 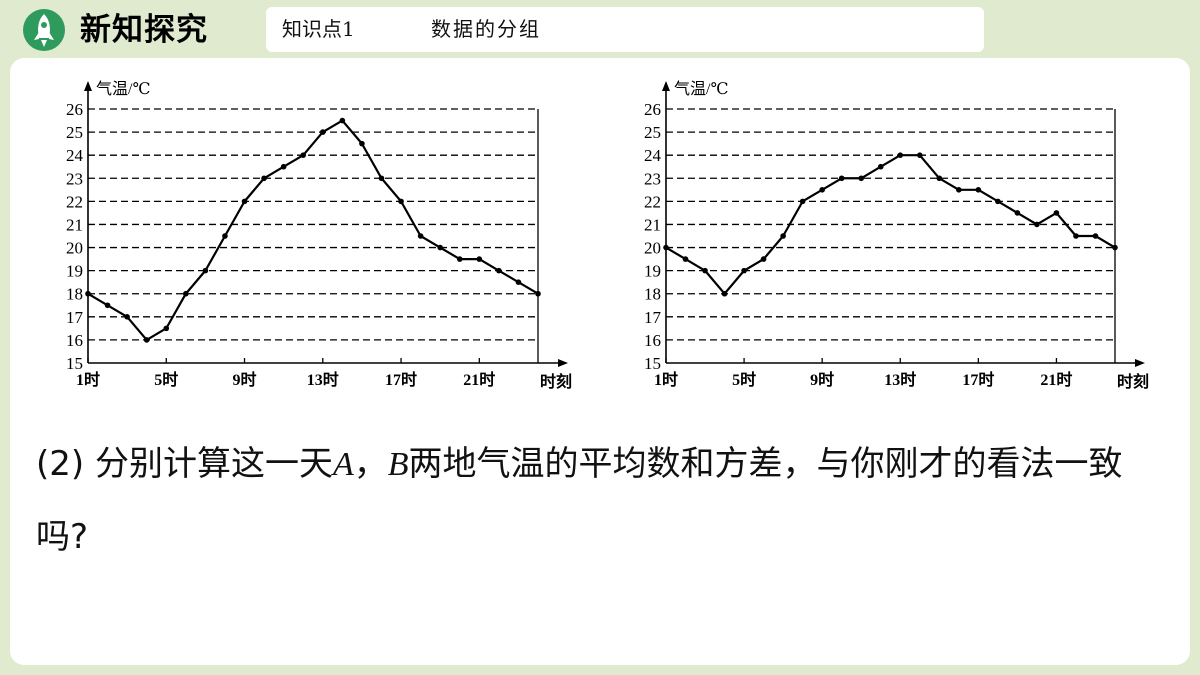 I want to click on chart-a-y-axis-label: 气温/℃, so click(x=123, y=89).